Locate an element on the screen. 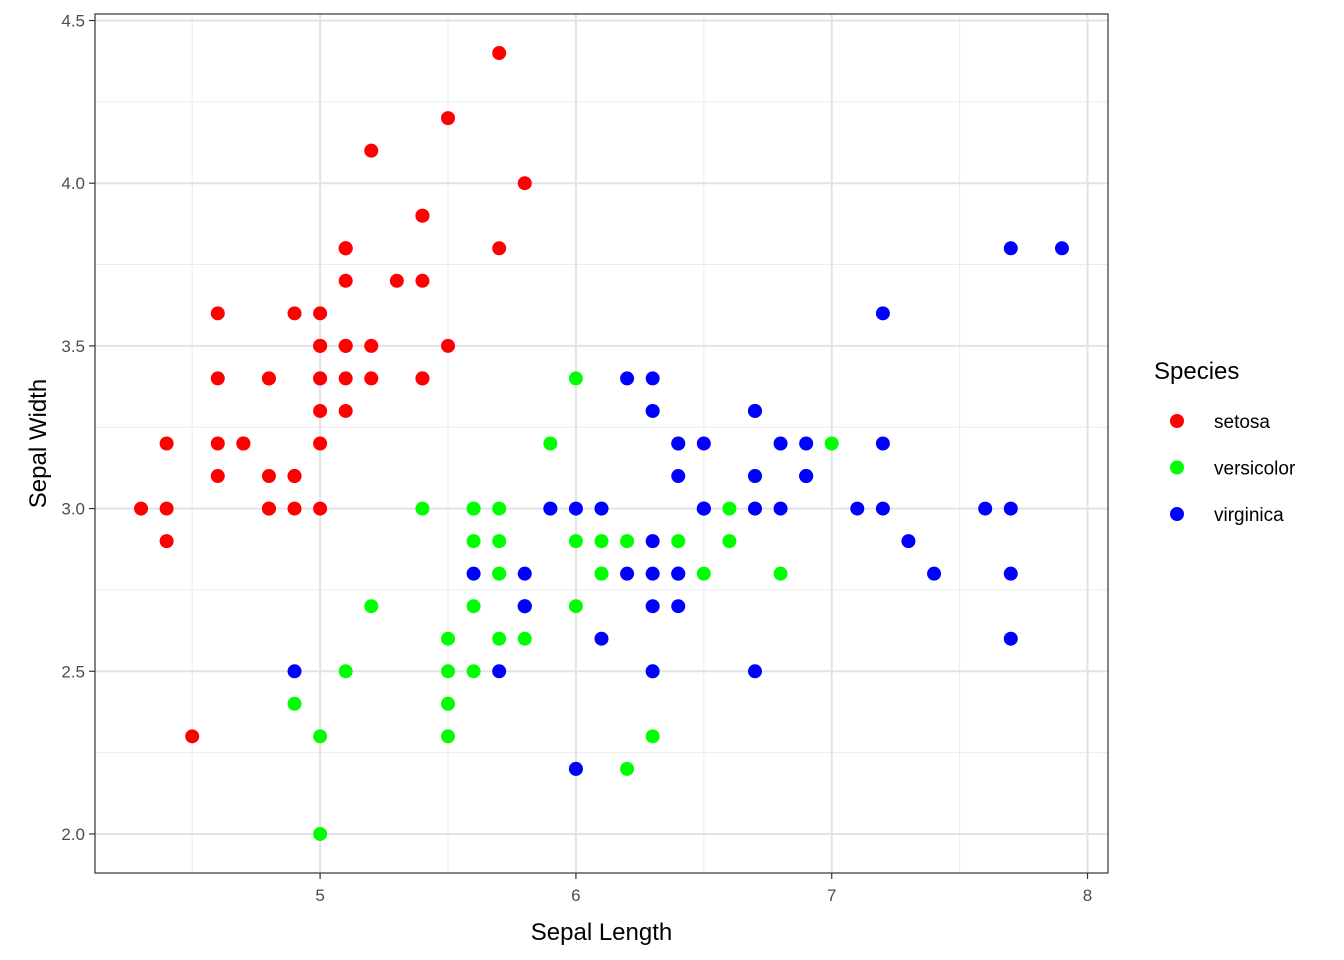 Image resolution: width=1344 pixels, height=960 pixels. y-tick-label: 4.5 is located at coordinates (73, 21).